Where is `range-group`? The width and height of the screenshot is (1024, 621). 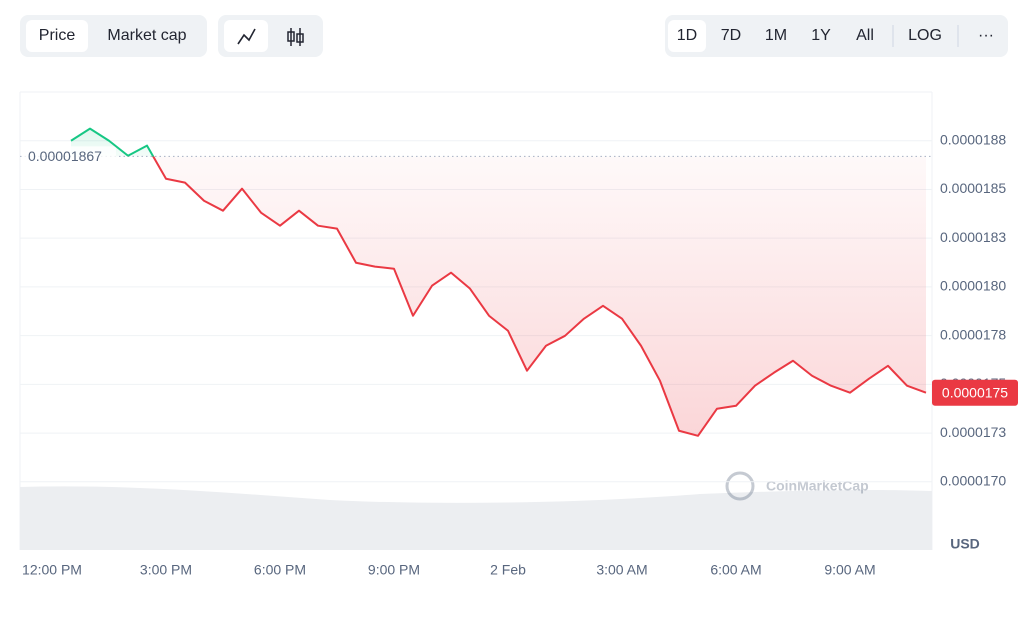 range-group is located at coordinates (836, 36).